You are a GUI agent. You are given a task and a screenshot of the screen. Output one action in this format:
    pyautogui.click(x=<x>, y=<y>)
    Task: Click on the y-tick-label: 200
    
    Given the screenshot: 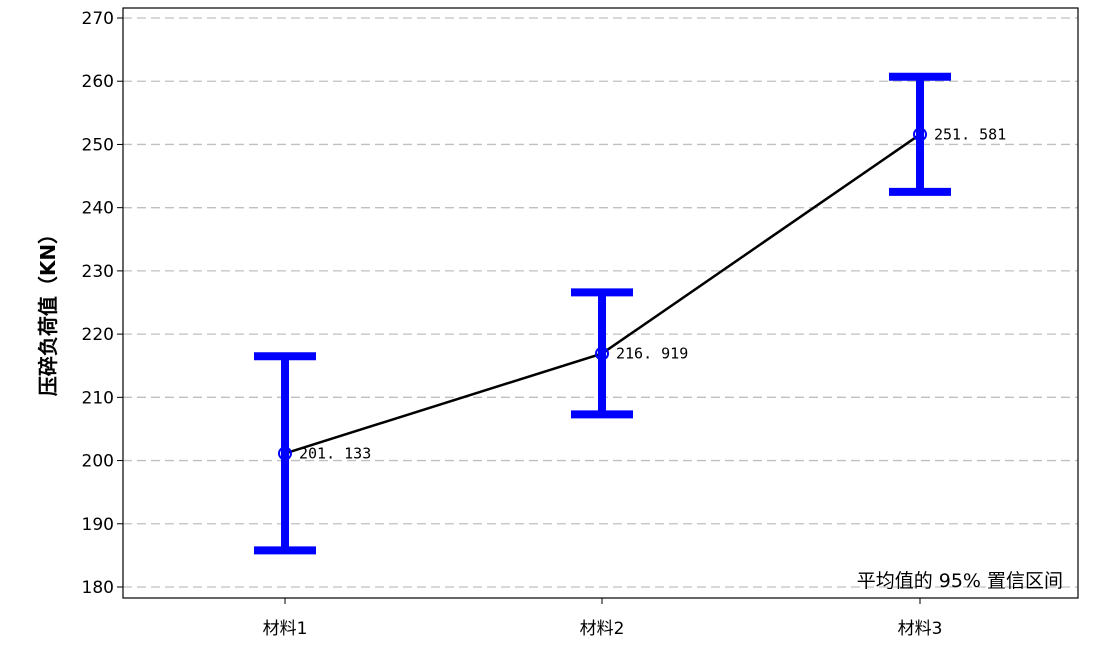 What is the action you would take?
    pyautogui.click(x=98, y=462)
    